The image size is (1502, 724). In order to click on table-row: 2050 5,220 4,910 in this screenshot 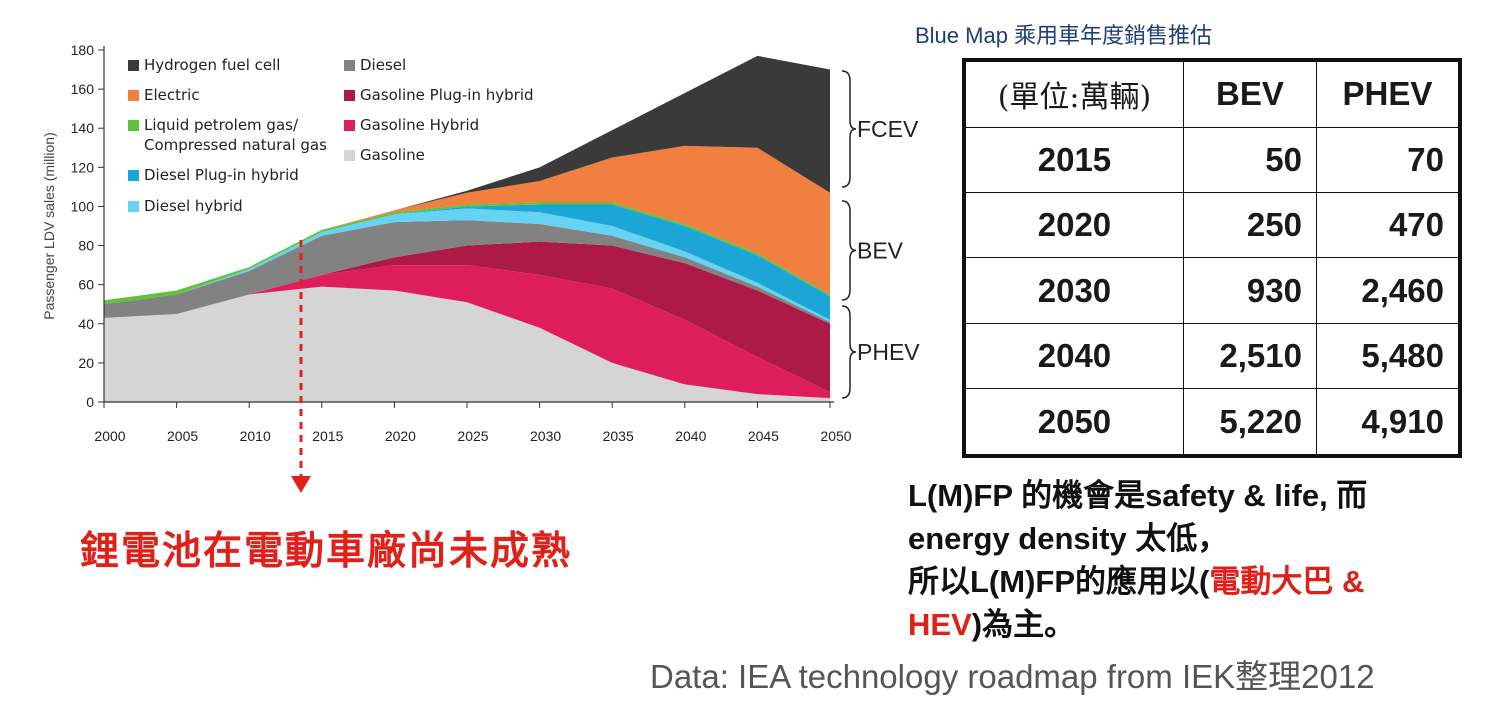, I will do `click(1212, 422)`.